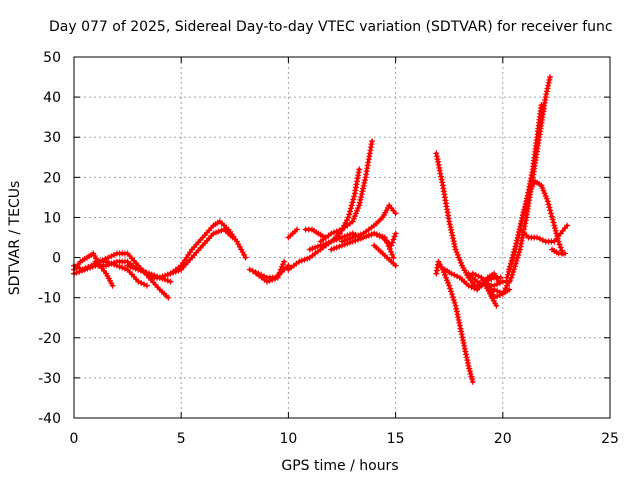 The width and height of the screenshot is (640, 480). What do you see at coordinates (396, 439) in the screenshot?
I see `x-tick-label: 15` at bounding box center [396, 439].